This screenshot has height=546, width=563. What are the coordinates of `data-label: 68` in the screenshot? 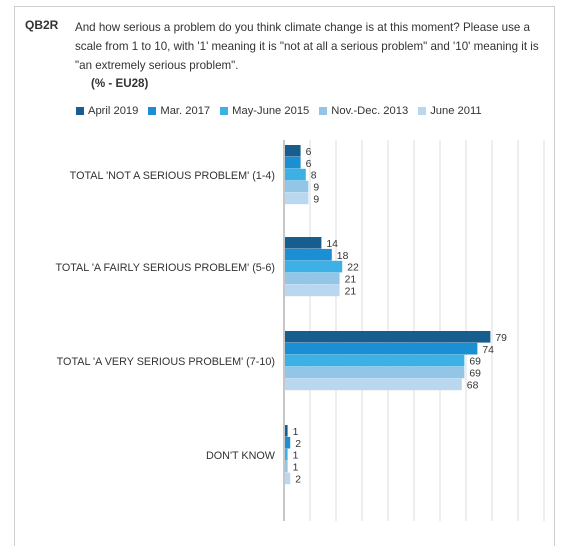 It's located at (473, 386).